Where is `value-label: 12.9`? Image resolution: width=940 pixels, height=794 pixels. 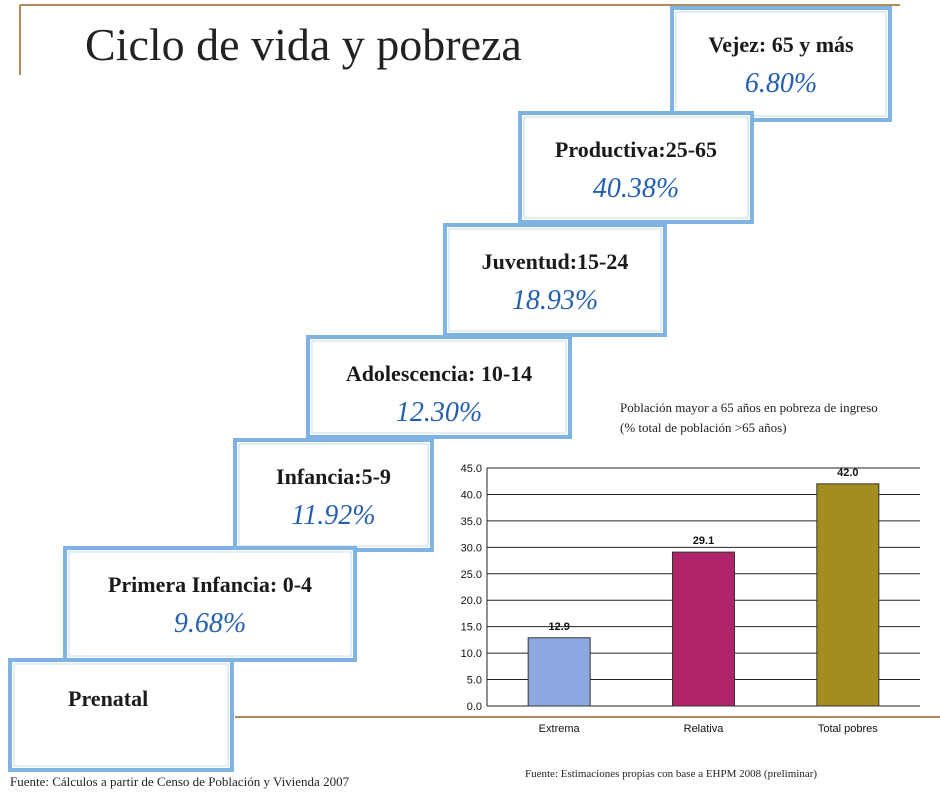
value-label: 12.9 is located at coordinates (558, 627).